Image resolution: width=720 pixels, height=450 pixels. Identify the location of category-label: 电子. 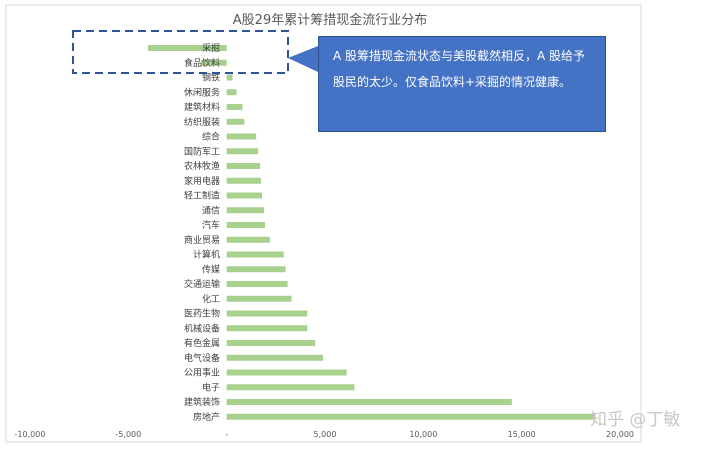
(211, 387).